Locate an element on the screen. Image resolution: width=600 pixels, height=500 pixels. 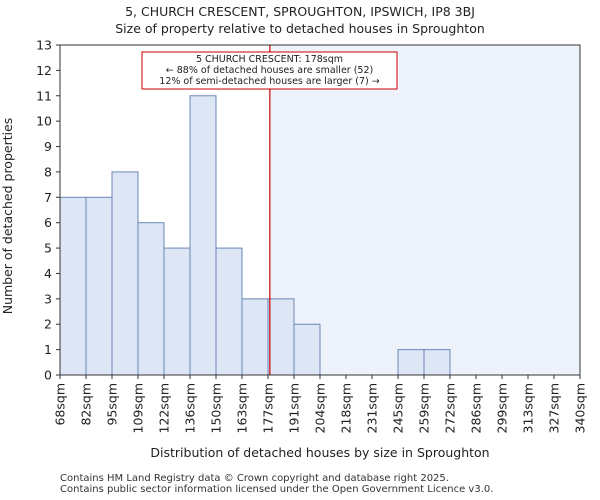
x-tick-label: 163sqm is located at coordinates (242, 408).